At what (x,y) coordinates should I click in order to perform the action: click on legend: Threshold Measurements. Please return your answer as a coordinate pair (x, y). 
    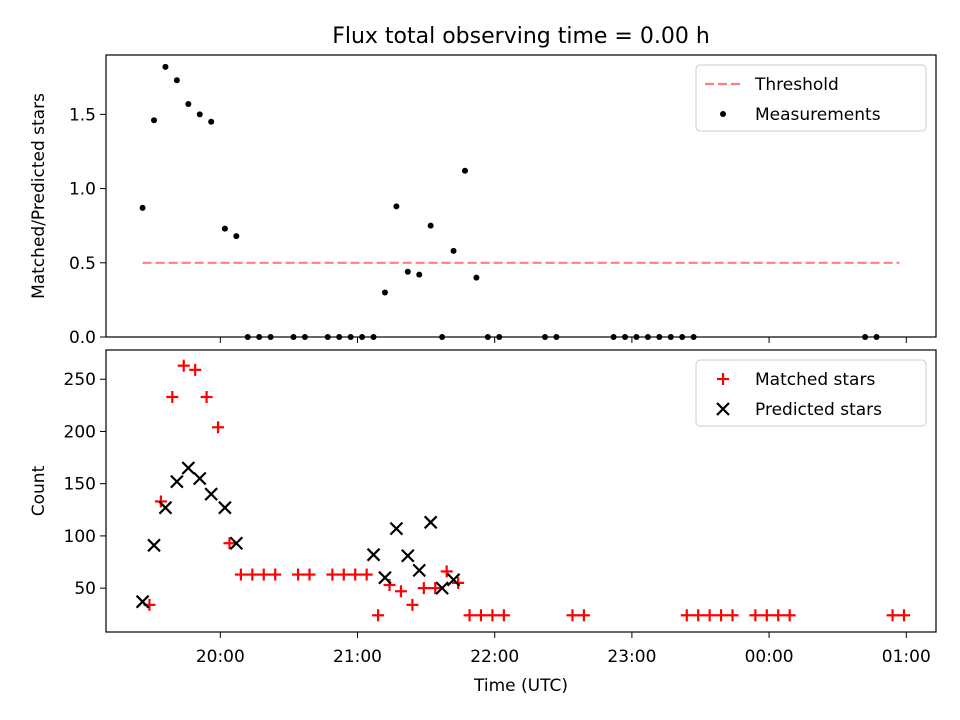
    Looking at the image, I should click on (811, 98).